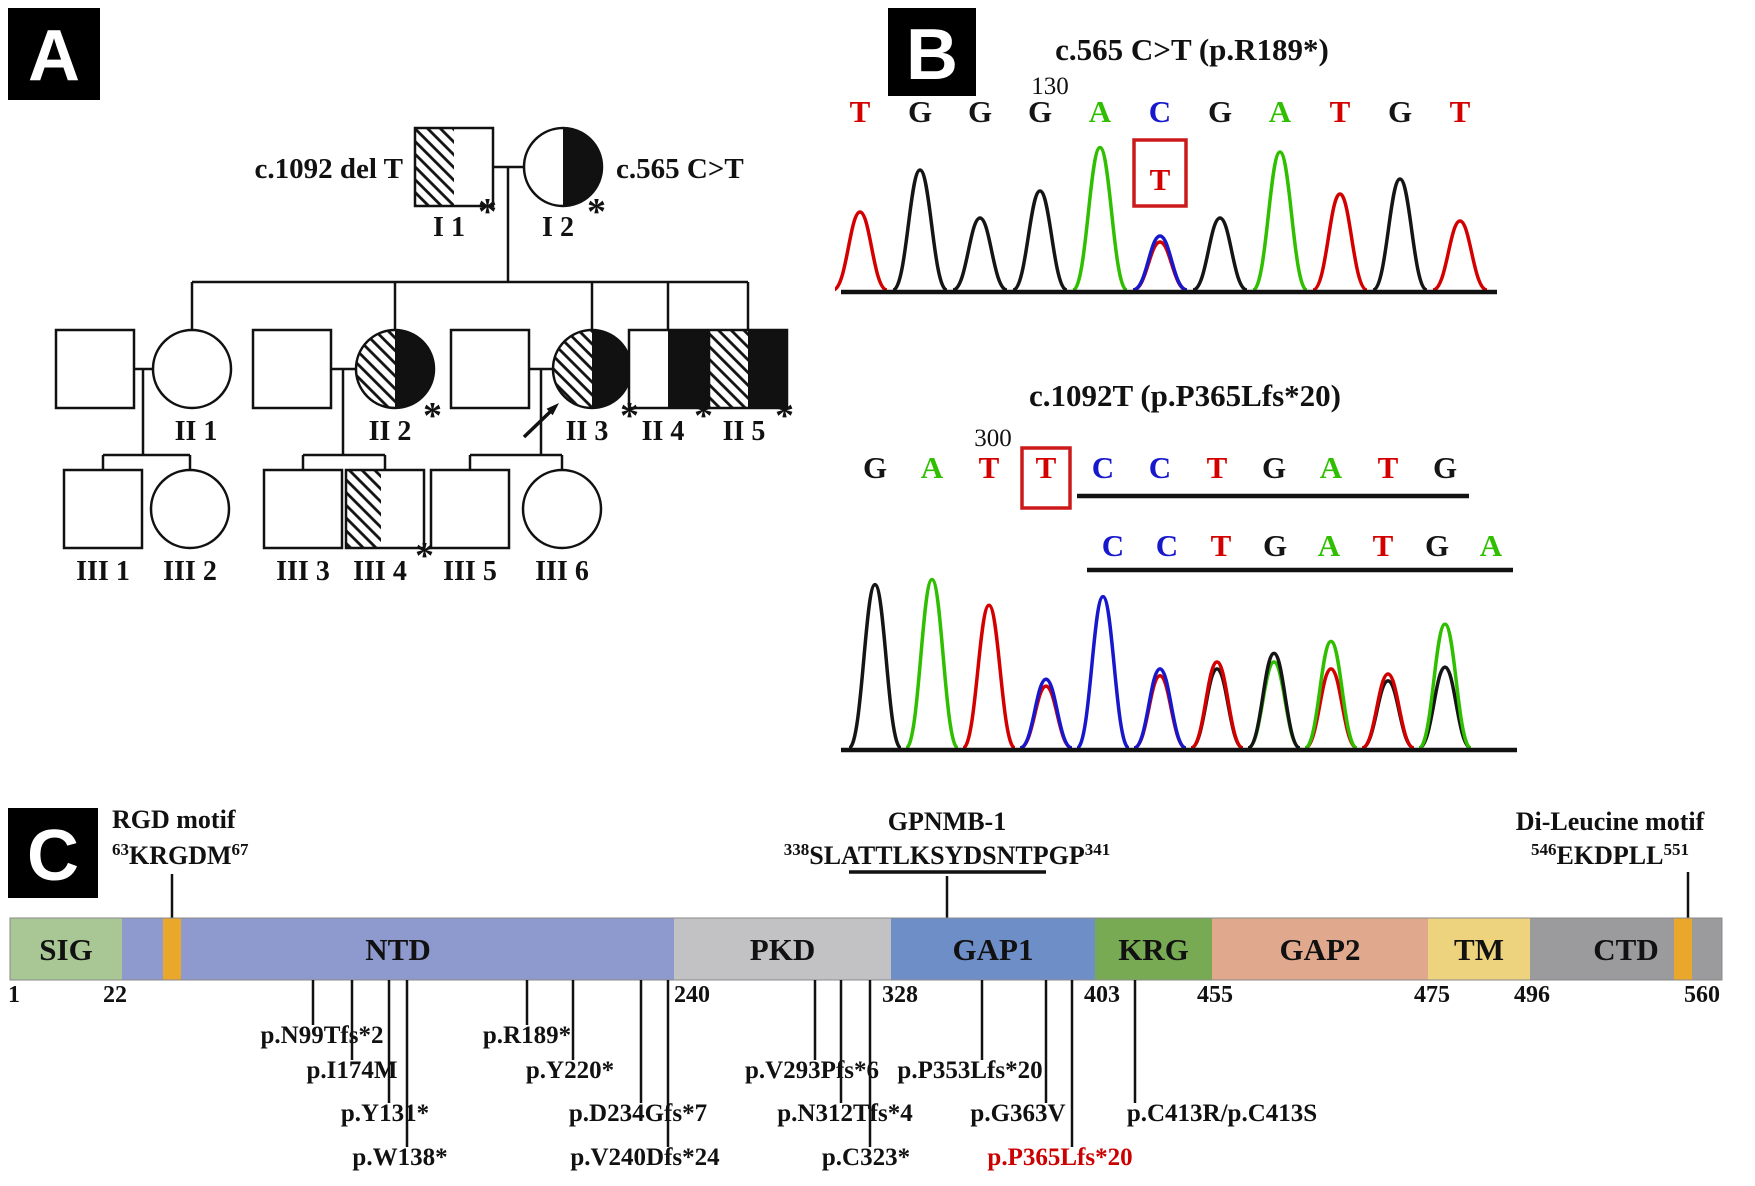 This screenshot has height=1186, width=1755. I want to click on residue-number: 240, so click(692, 995).